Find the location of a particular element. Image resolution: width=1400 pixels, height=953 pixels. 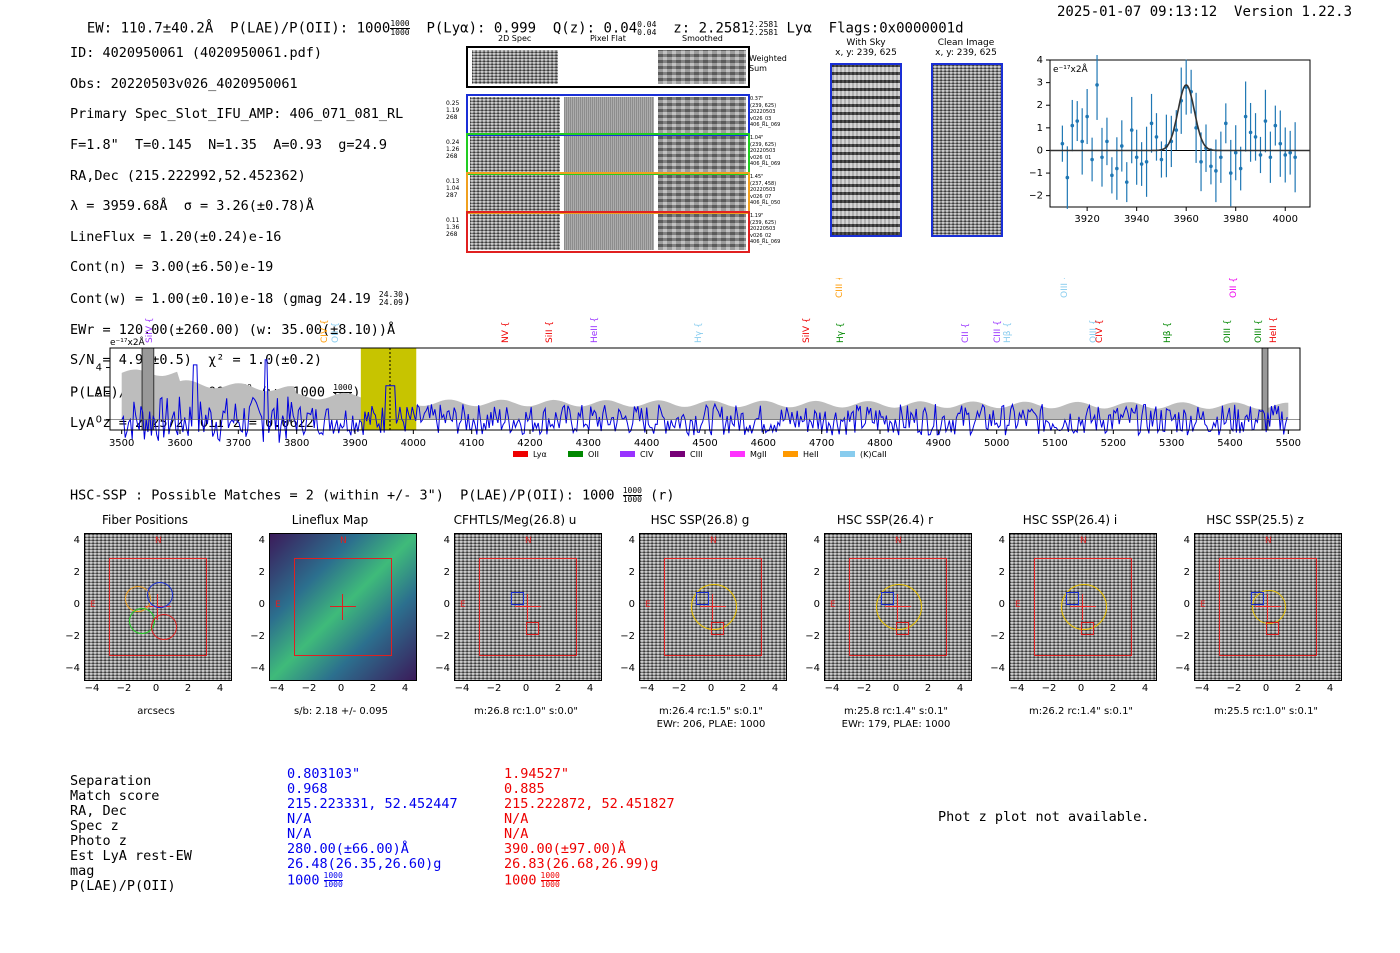

spec-line-label: HeII { is located at coordinates (595, 330).